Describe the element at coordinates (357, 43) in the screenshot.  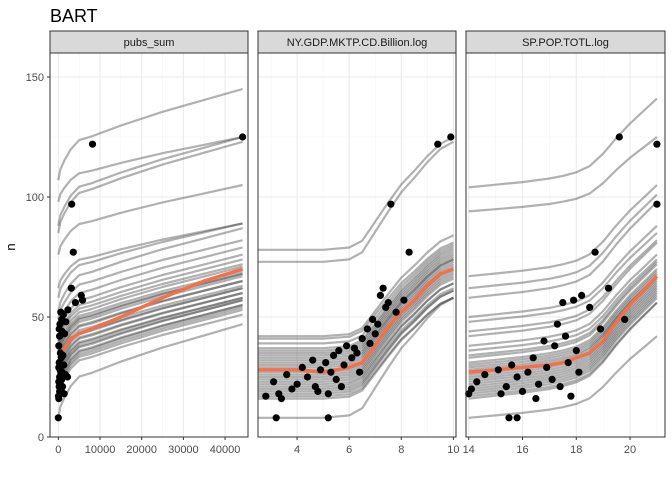
I see `facet-strip-label: NY.GDP.MKTP.CD.Billion.log` at that location.